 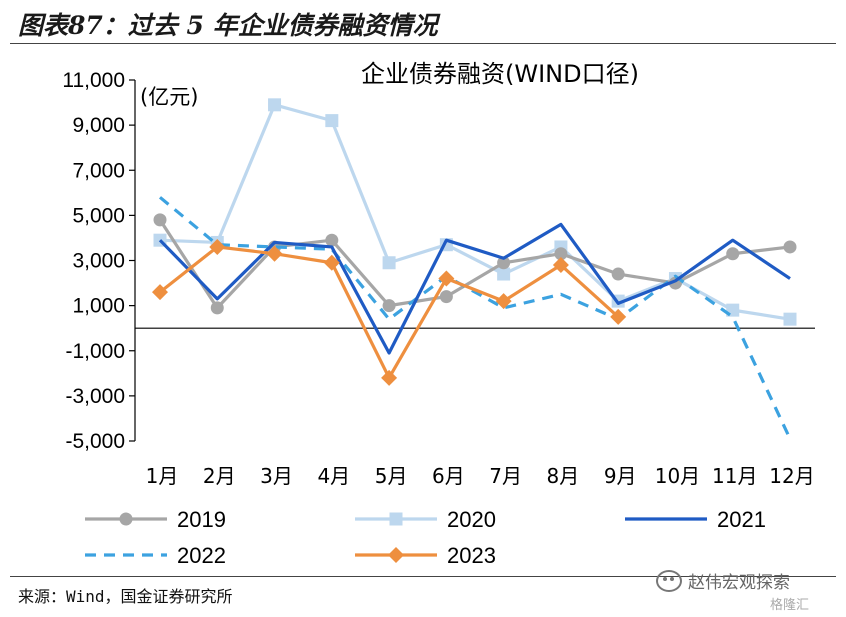 What do you see at coordinates (333, 476) in the screenshot?
I see `x-tick-label: 4月` at bounding box center [333, 476].